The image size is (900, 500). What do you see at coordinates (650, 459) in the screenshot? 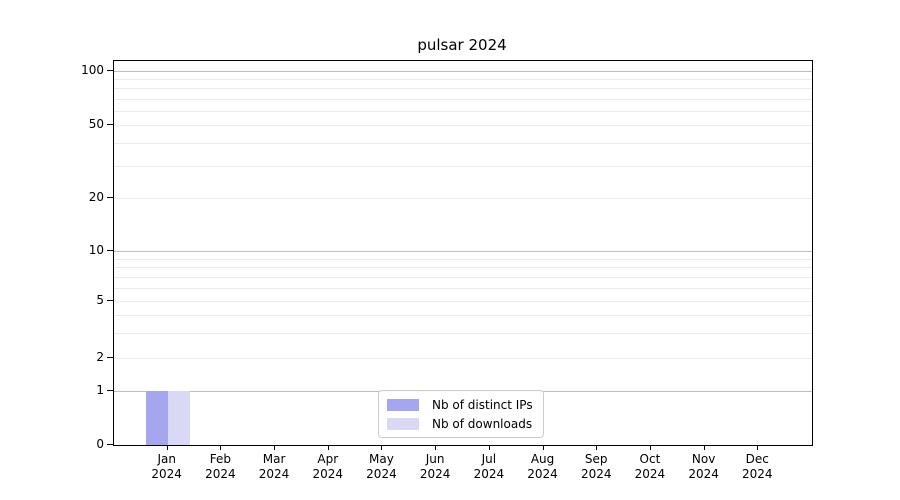
I see `x-tick-month: Oct` at bounding box center [650, 459].